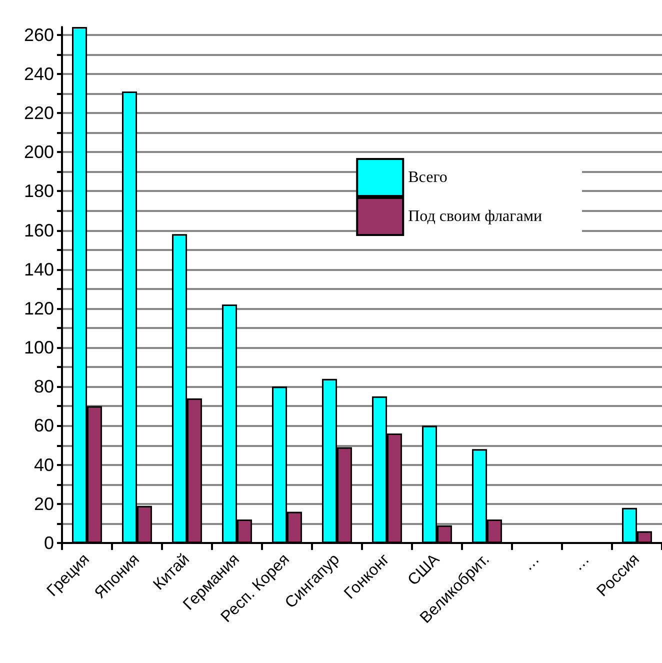 Image resolution: width=662 pixels, height=663 pixels. What do you see at coordinates (44, 464) in the screenshot?
I see `y-tick-label: 40` at bounding box center [44, 464].